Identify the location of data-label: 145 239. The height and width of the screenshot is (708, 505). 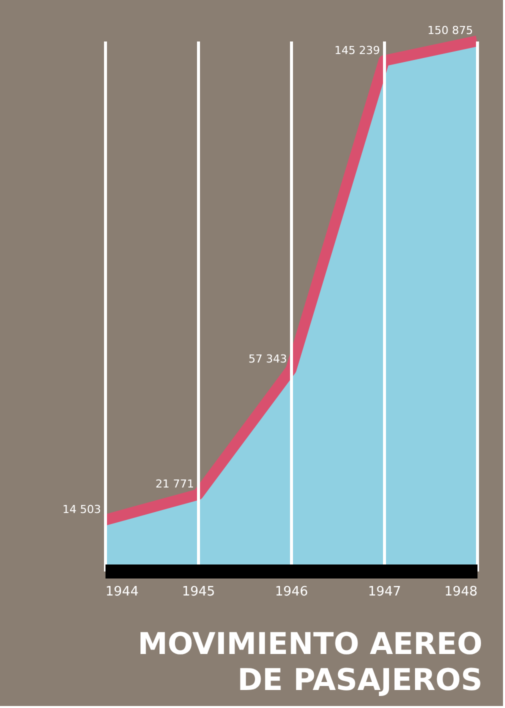
(357, 50).